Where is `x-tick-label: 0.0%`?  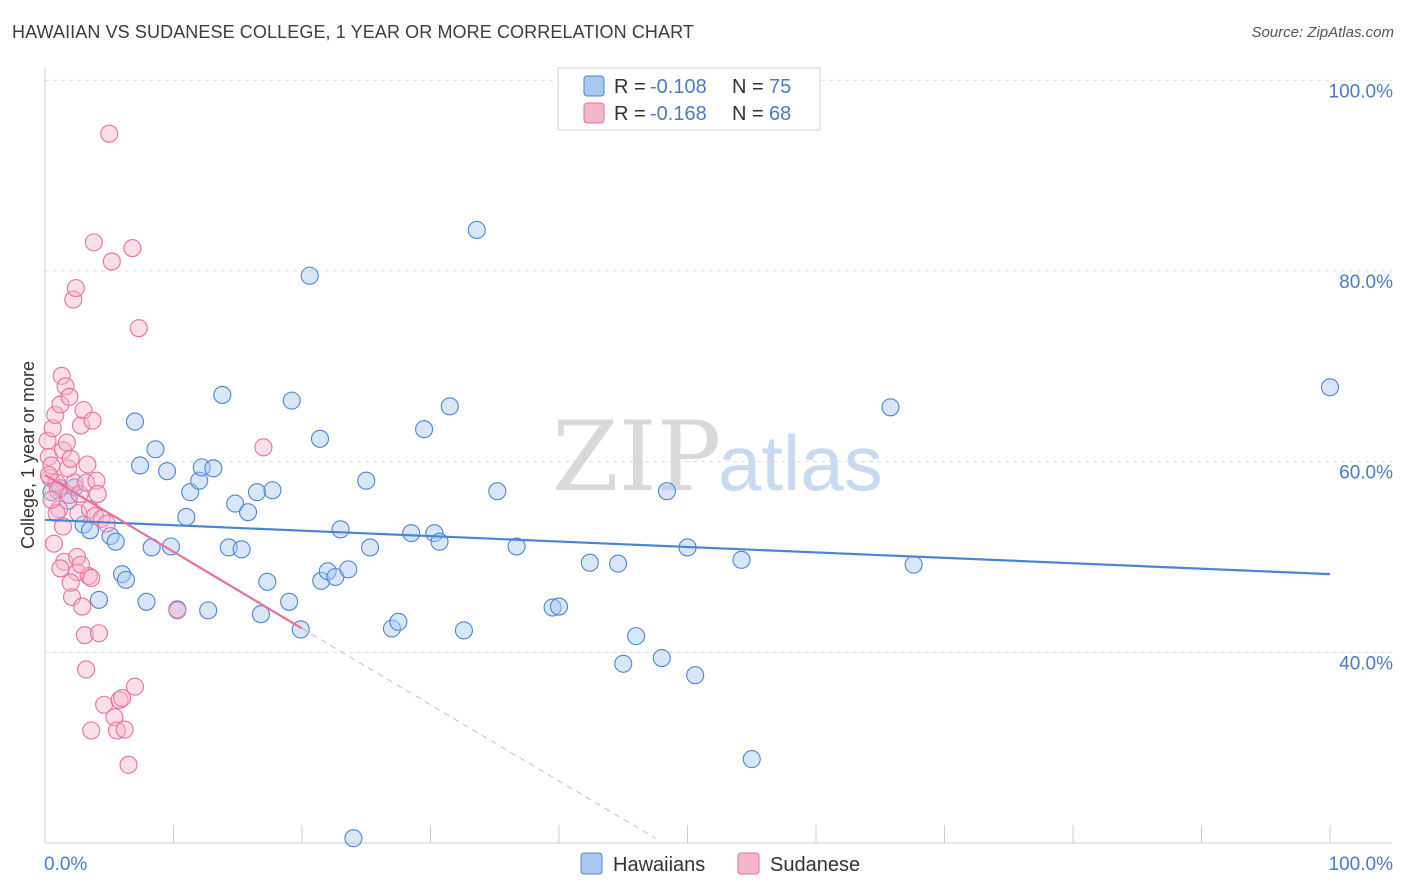
x-tick-label: 0.0% is located at coordinates (65, 864).